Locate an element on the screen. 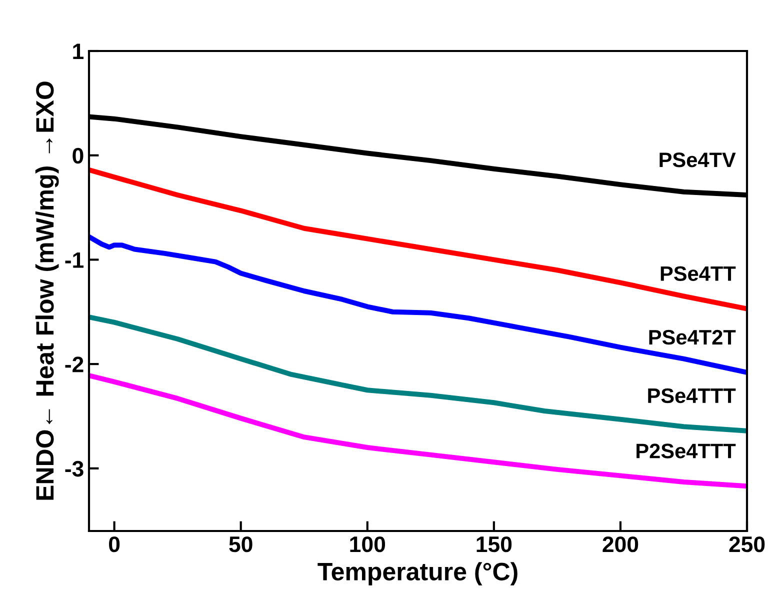 Image resolution: width=772 pixels, height=607 pixels. series-label: PSe4T2T is located at coordinates (692, 337).